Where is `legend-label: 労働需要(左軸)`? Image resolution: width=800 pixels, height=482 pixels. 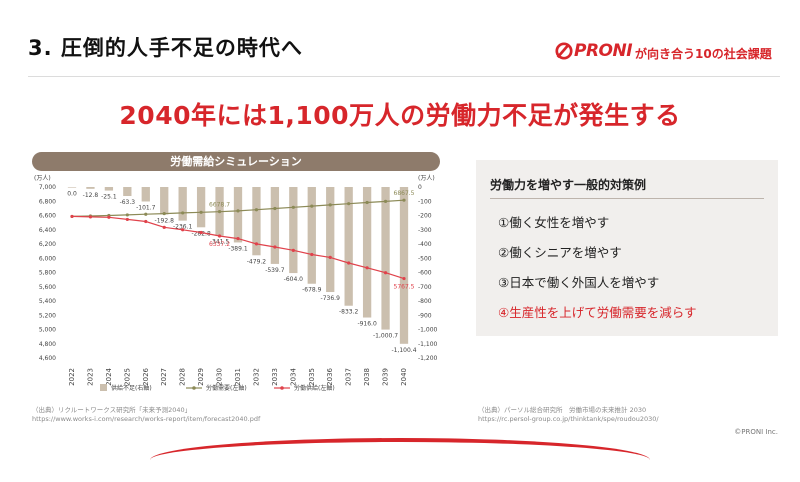
legend-label: 労働需要(左軸) is located at coordinates (226, 388).